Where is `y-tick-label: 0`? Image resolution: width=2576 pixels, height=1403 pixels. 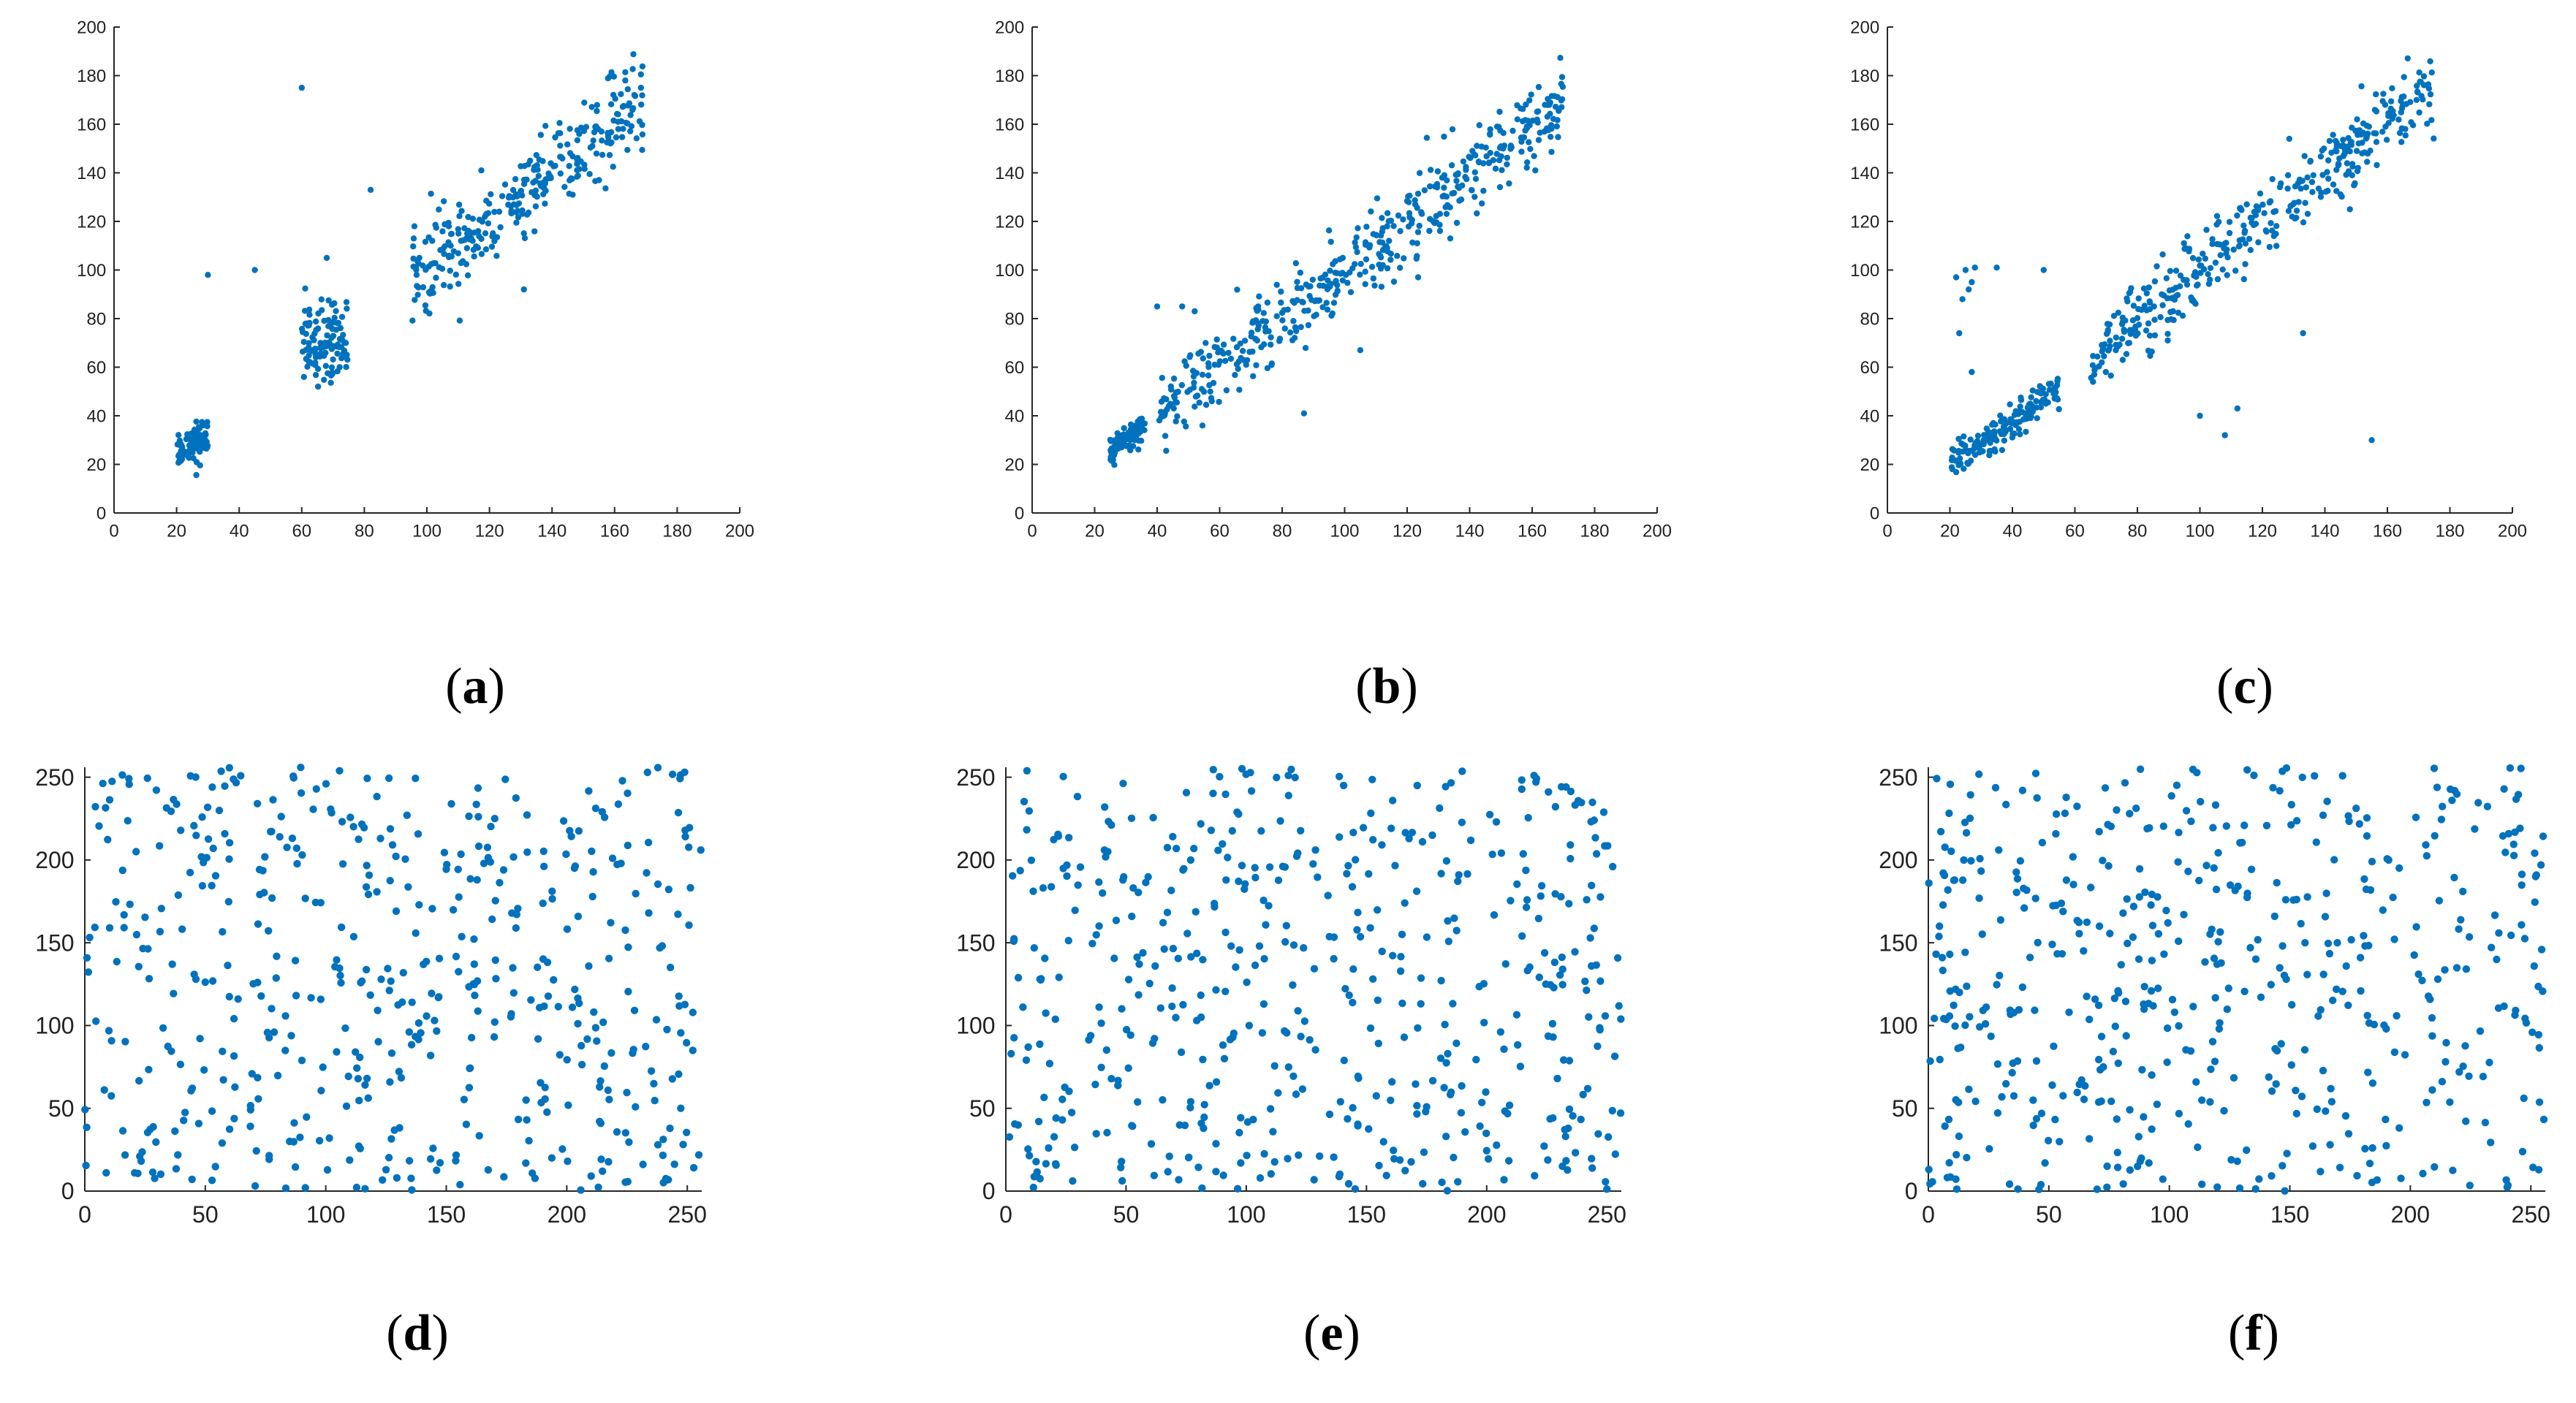
y-tick-label: 0 is located at coordinates (1019, 513).